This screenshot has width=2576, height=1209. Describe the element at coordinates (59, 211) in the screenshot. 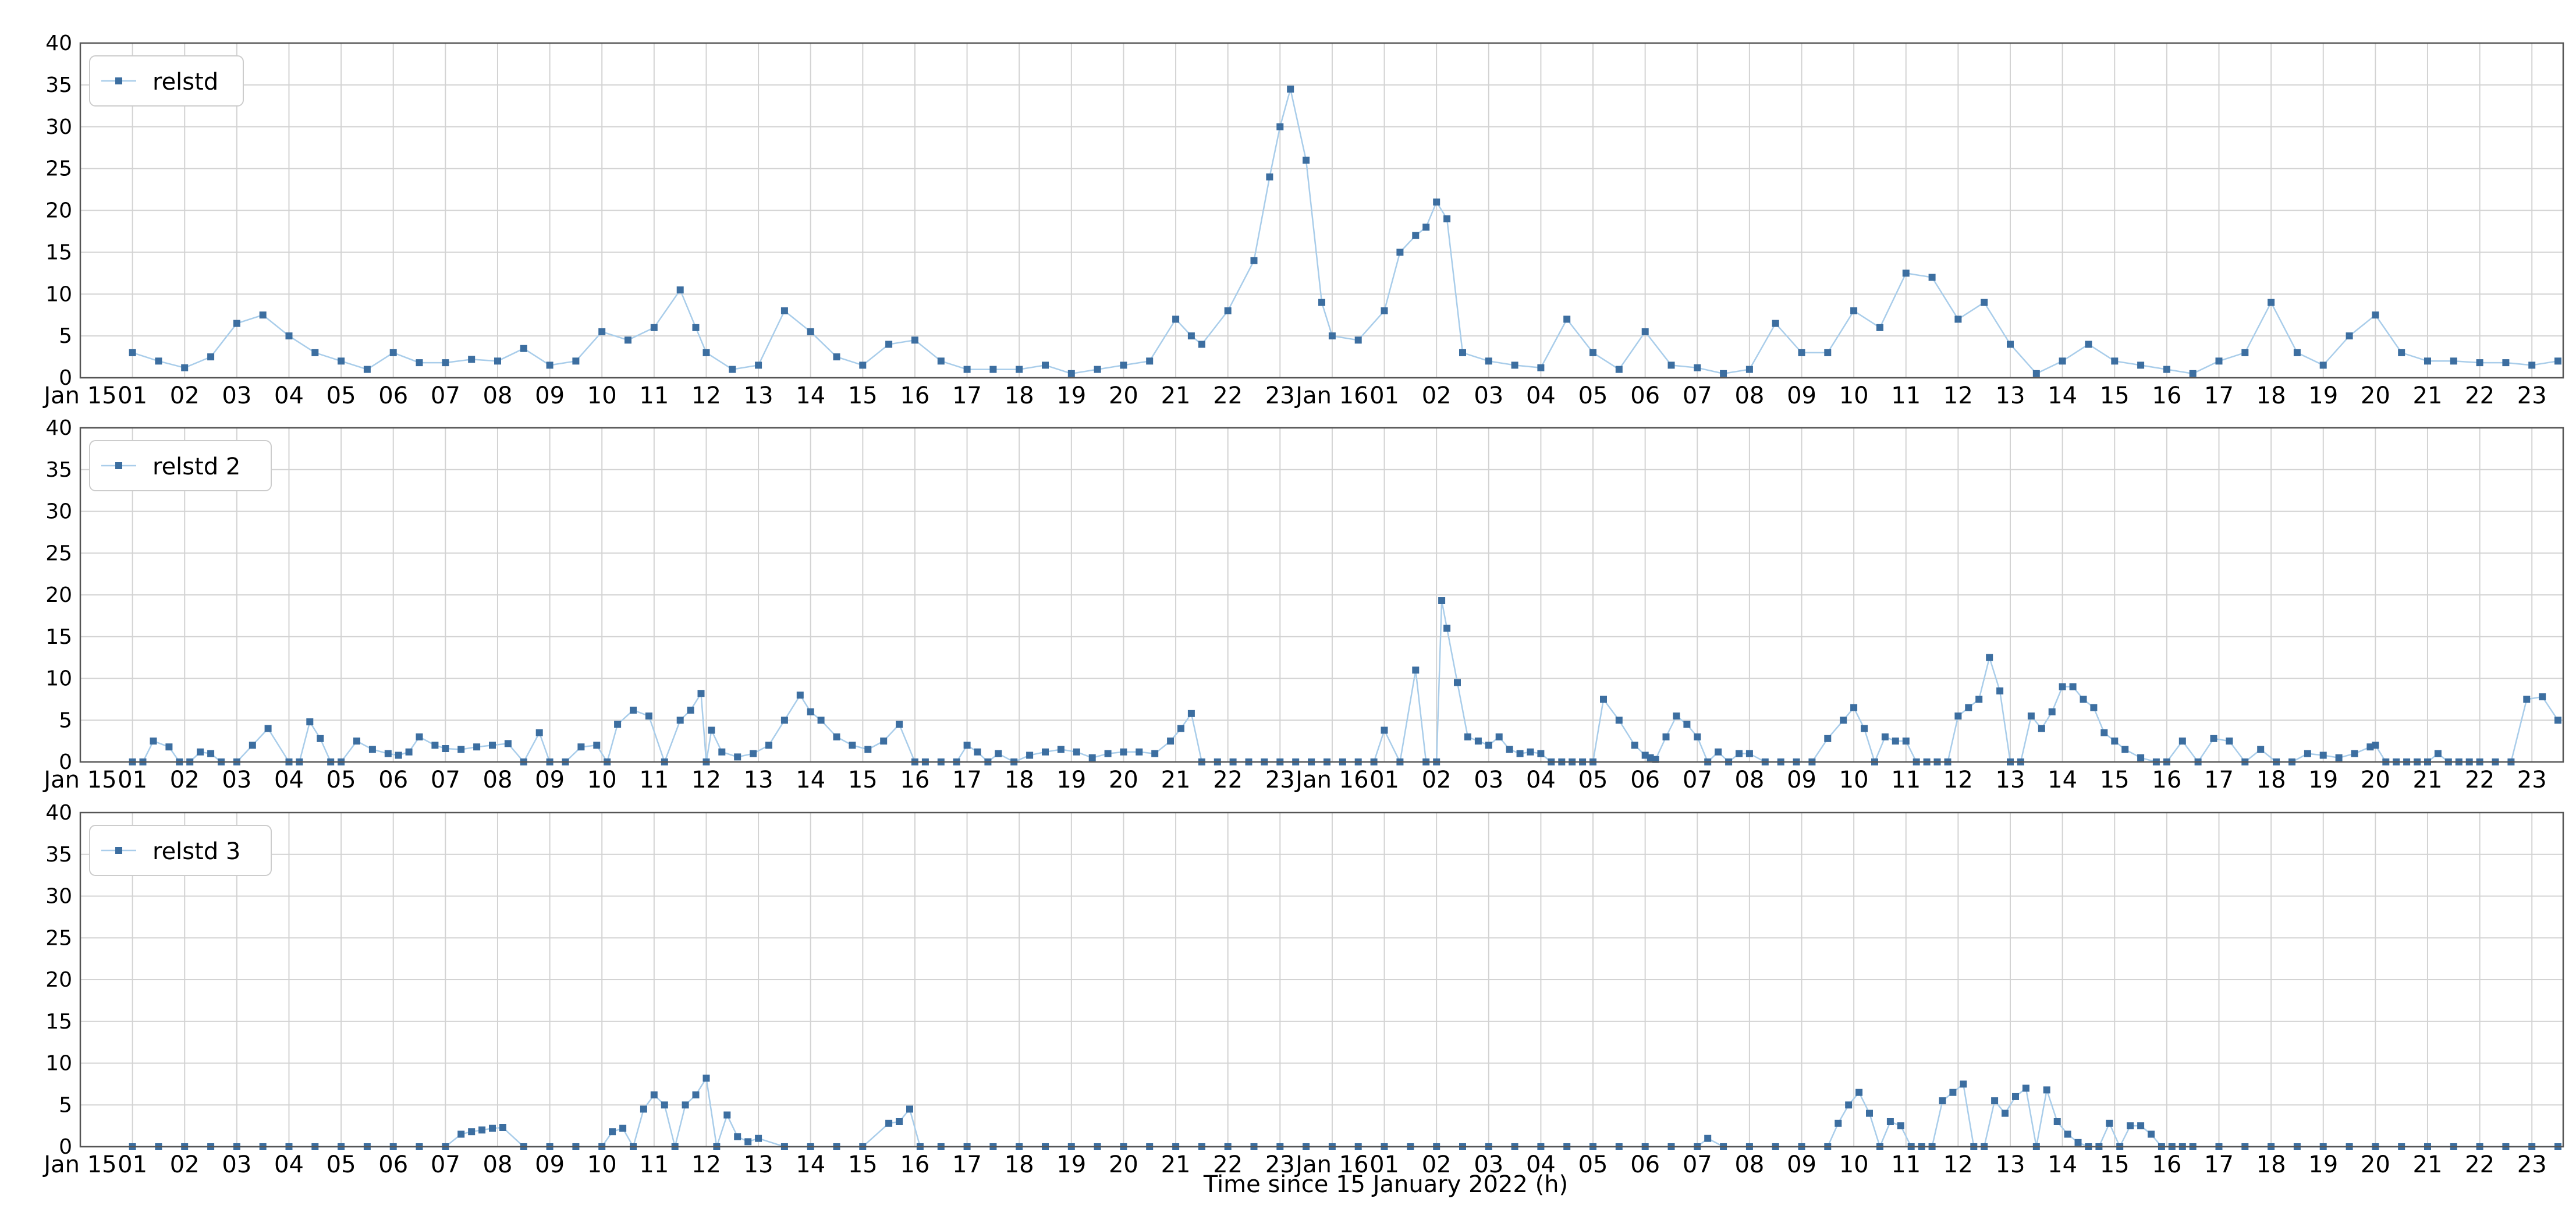

I see `y-tick-label: 20` at that location.